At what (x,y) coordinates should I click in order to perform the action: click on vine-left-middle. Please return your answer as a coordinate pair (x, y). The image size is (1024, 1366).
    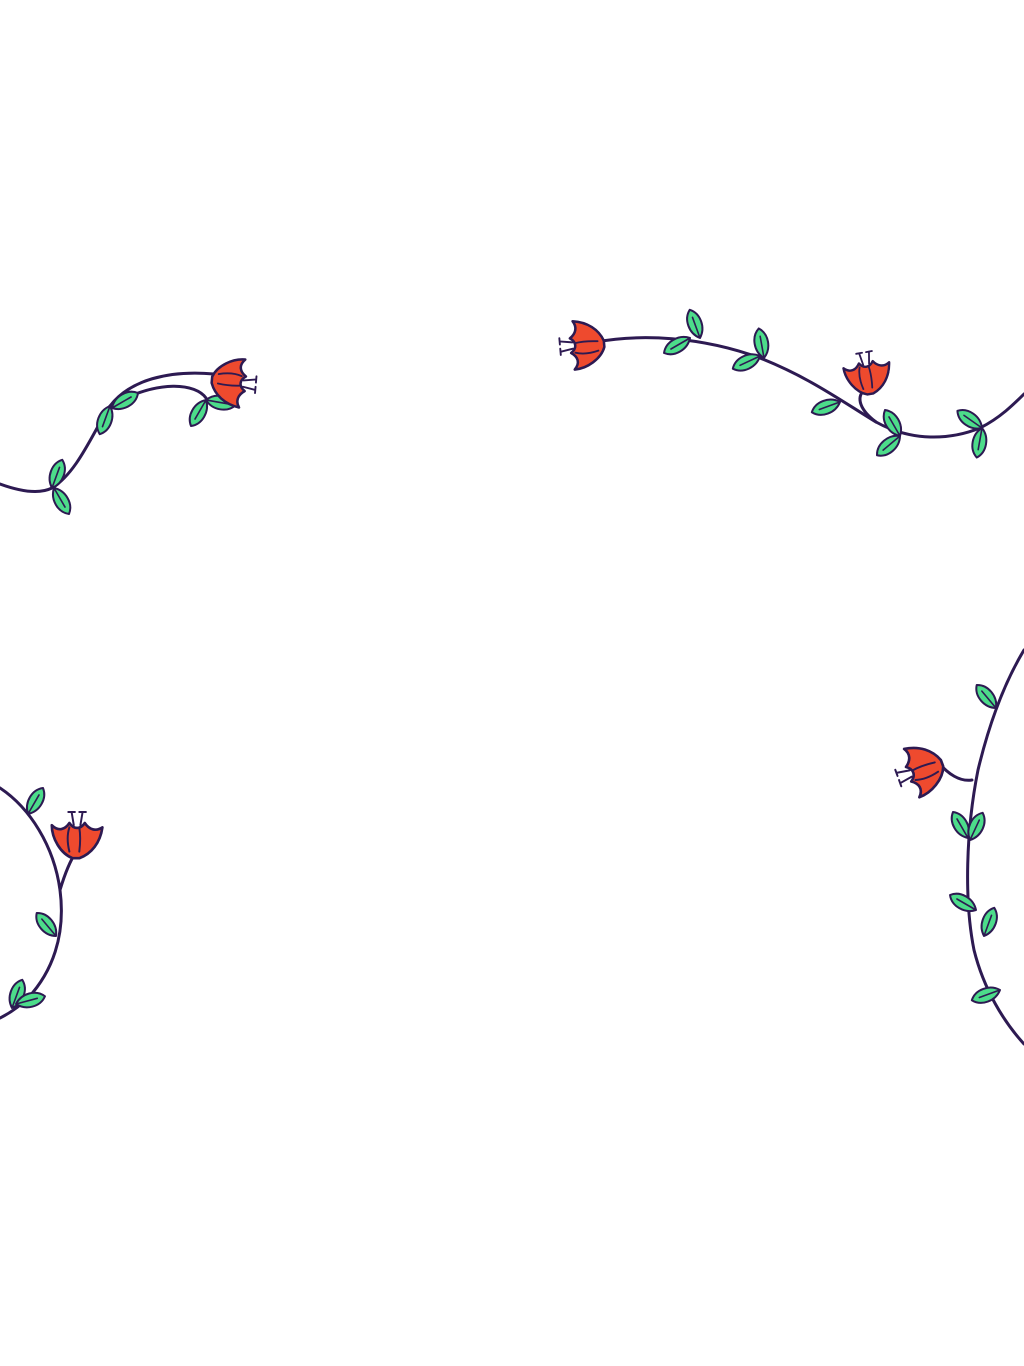
    Looking at the image, I should click on (52, 901).